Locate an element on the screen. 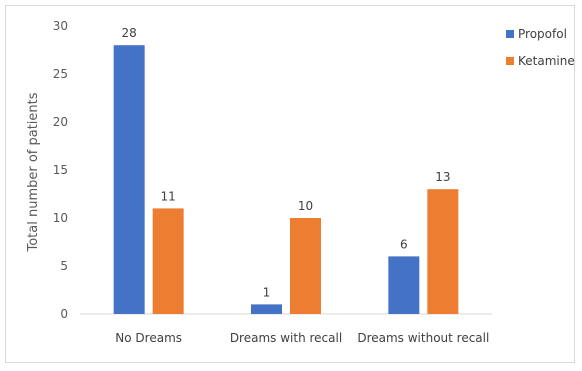  legend-label-ketamine: Ketamine is located at coordinates (546, 61).